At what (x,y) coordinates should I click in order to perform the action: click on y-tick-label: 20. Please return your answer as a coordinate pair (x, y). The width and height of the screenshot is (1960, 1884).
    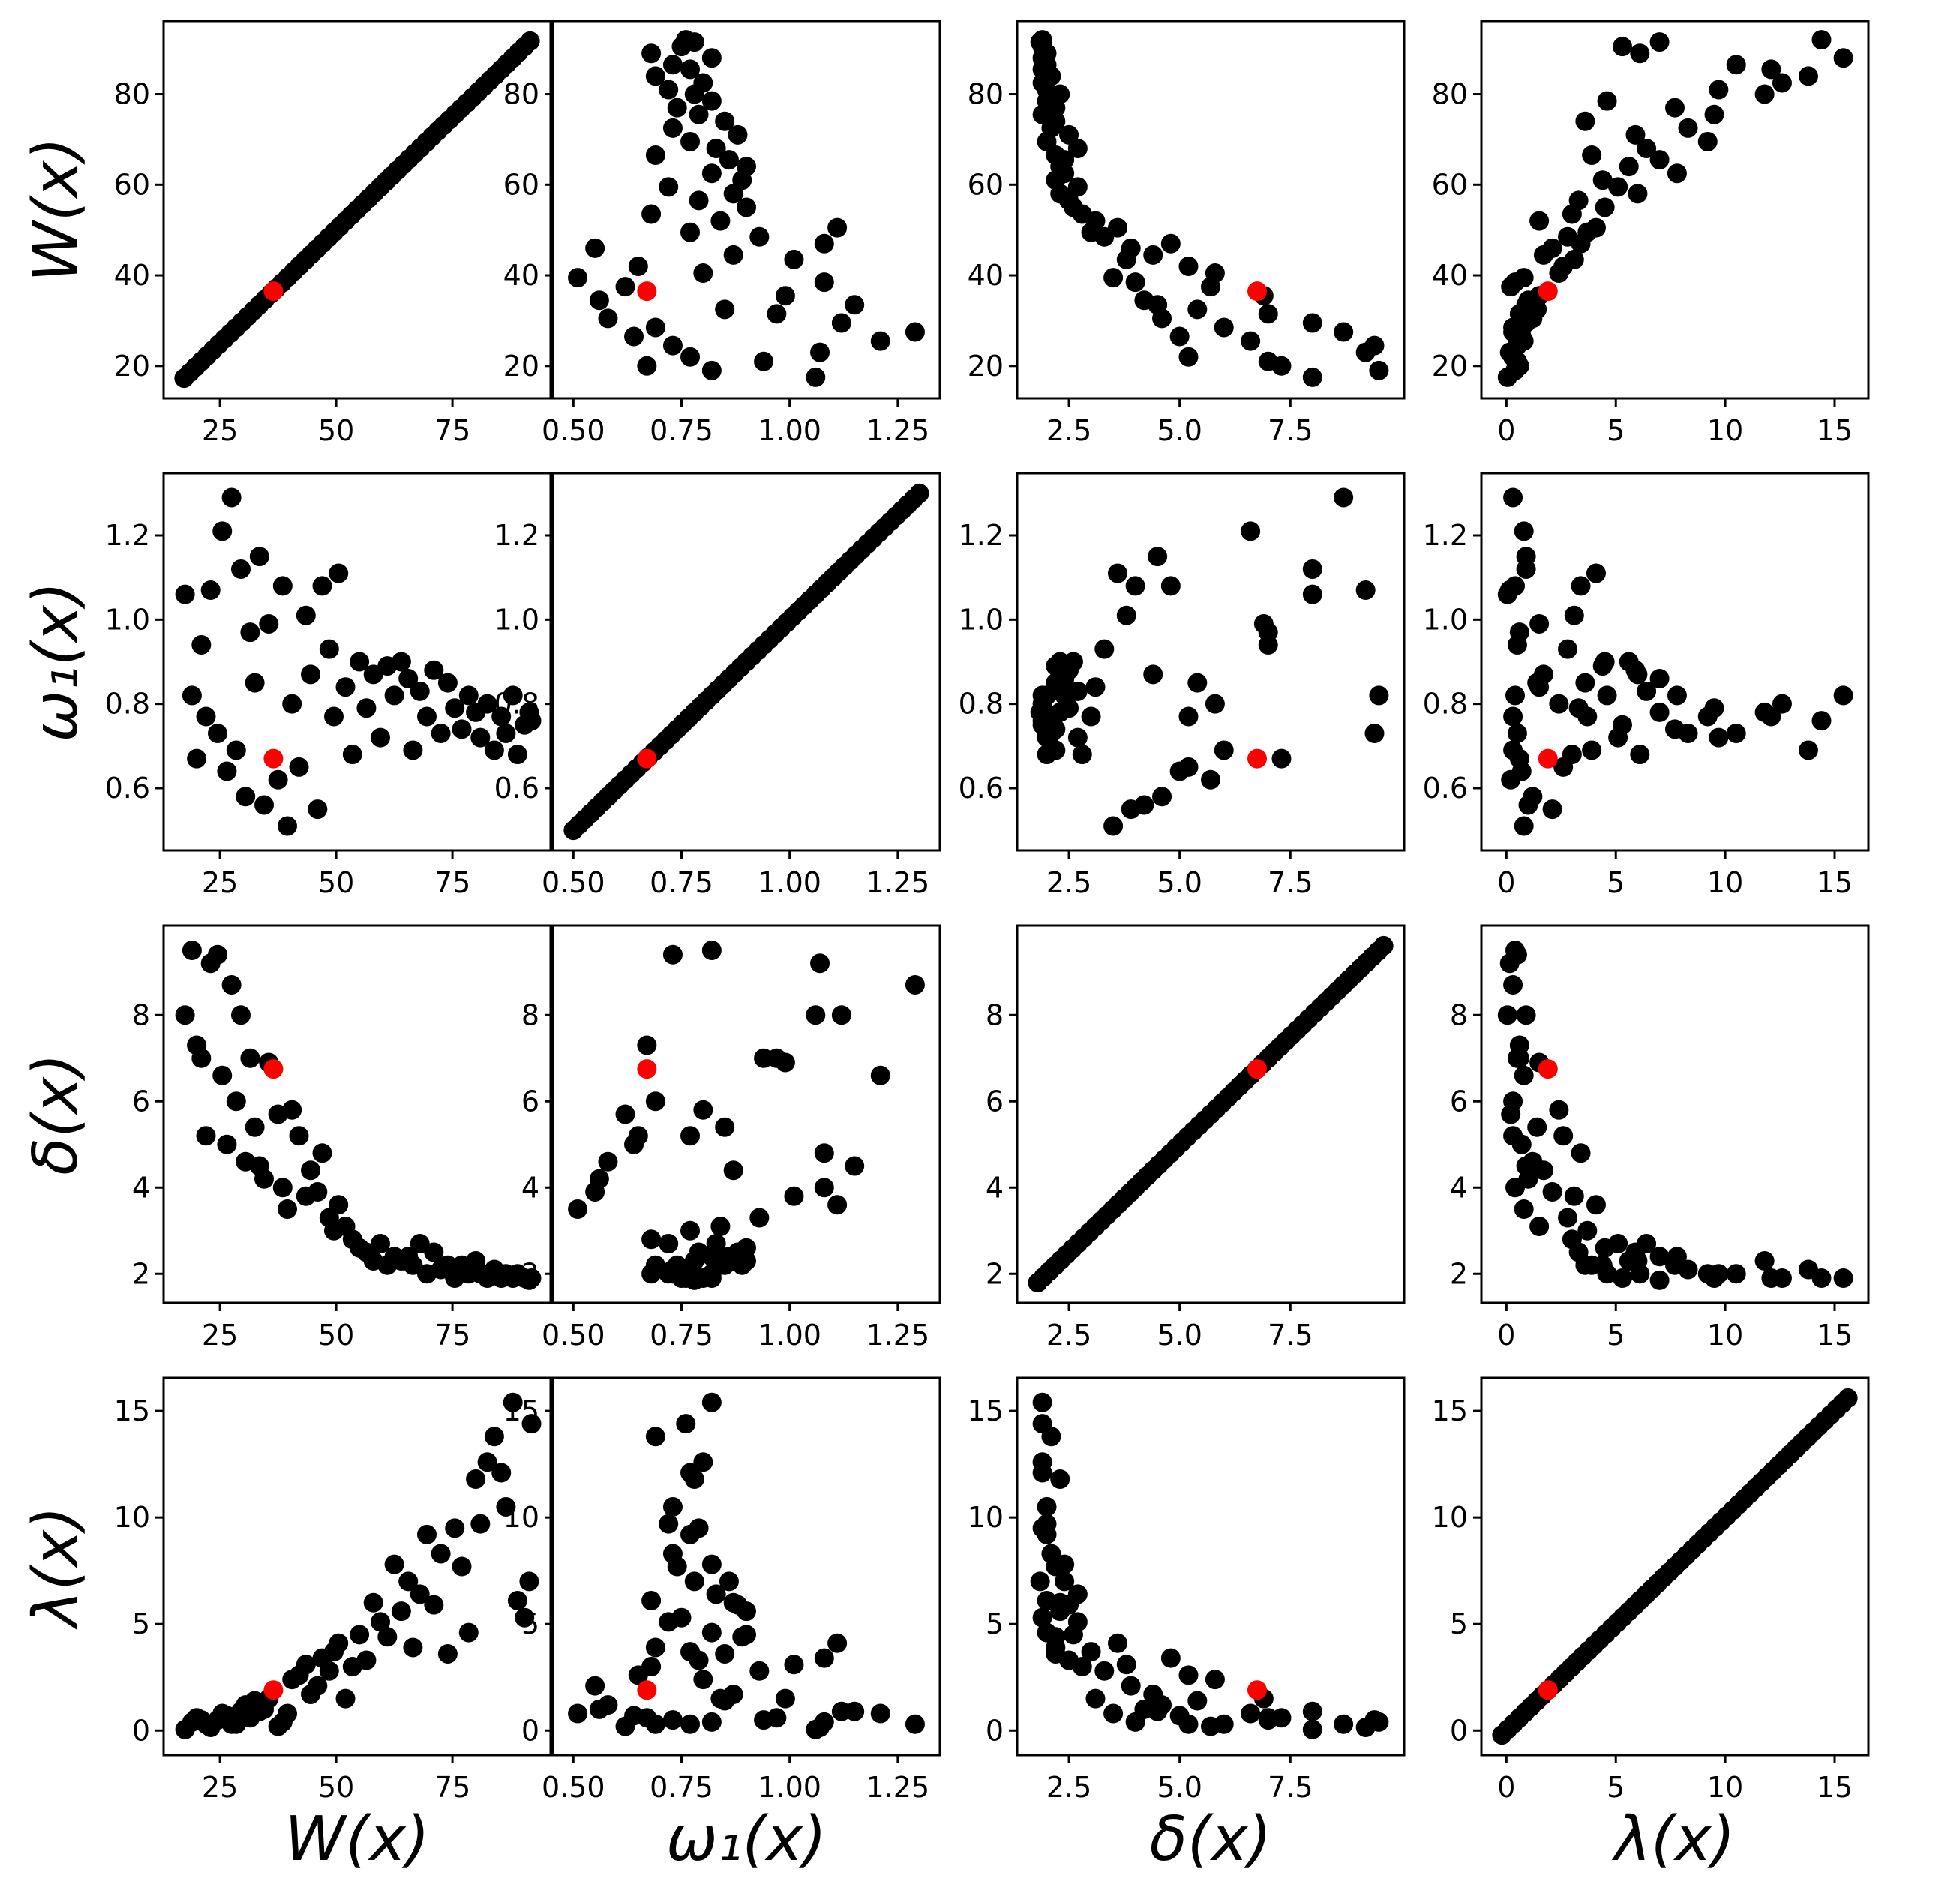
    Looking at the image, I should click on (521, 366).